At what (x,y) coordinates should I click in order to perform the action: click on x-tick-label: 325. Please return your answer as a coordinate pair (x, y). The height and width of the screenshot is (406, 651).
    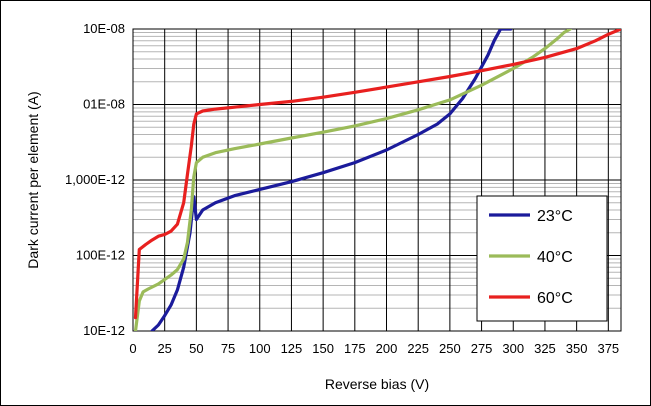
    Looking at the image, I should click on (545, 348).